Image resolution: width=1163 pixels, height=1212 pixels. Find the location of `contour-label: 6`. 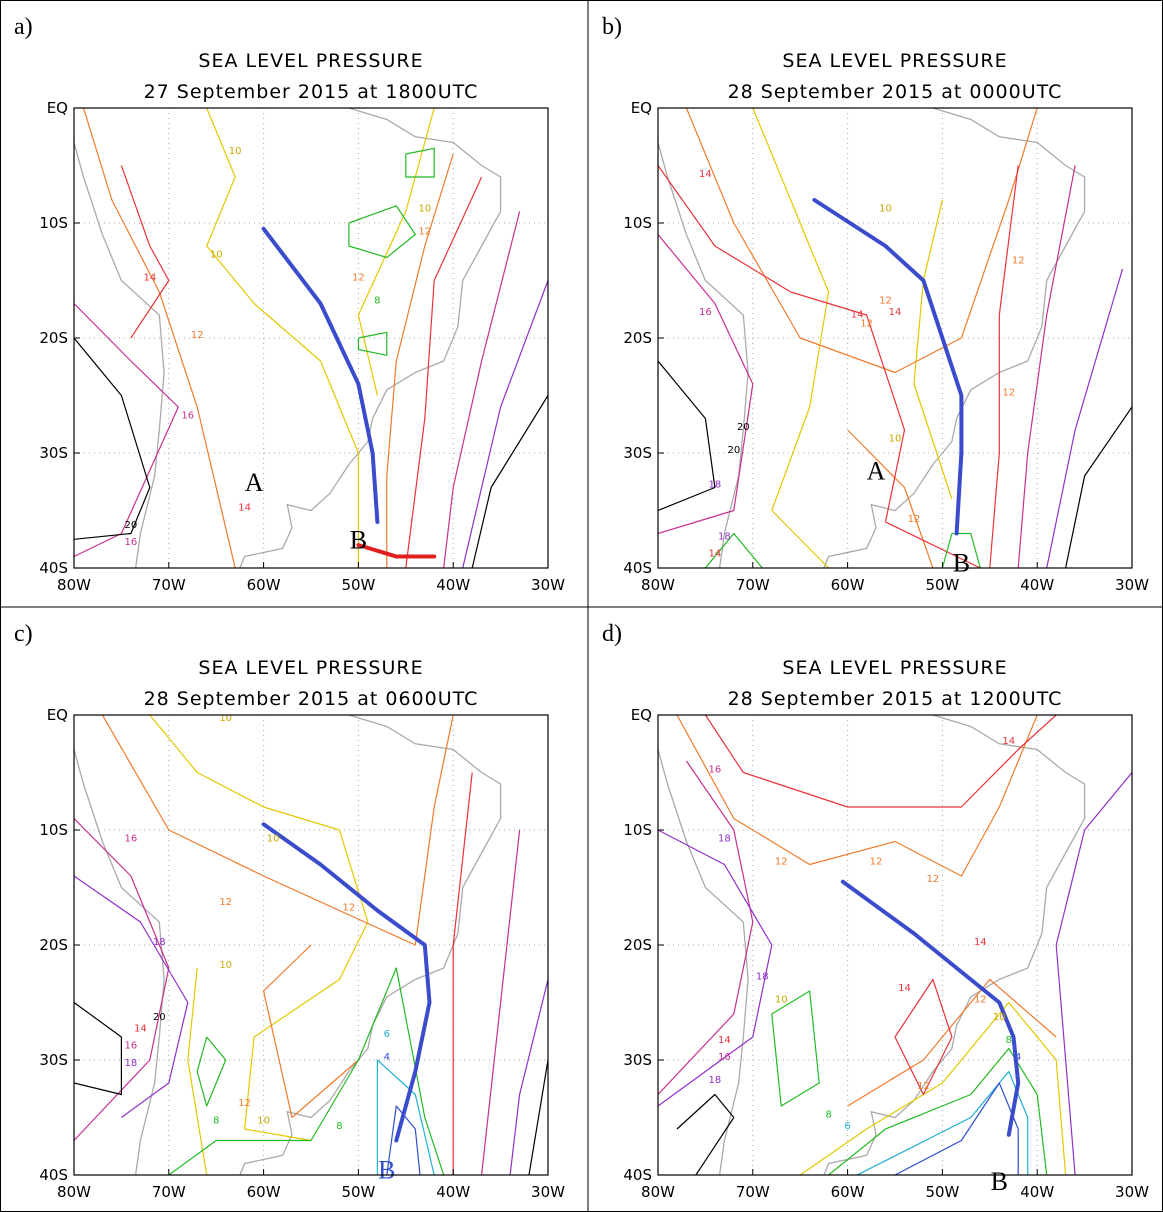

contour-label: 6 is located at coordinates (847, 1126).